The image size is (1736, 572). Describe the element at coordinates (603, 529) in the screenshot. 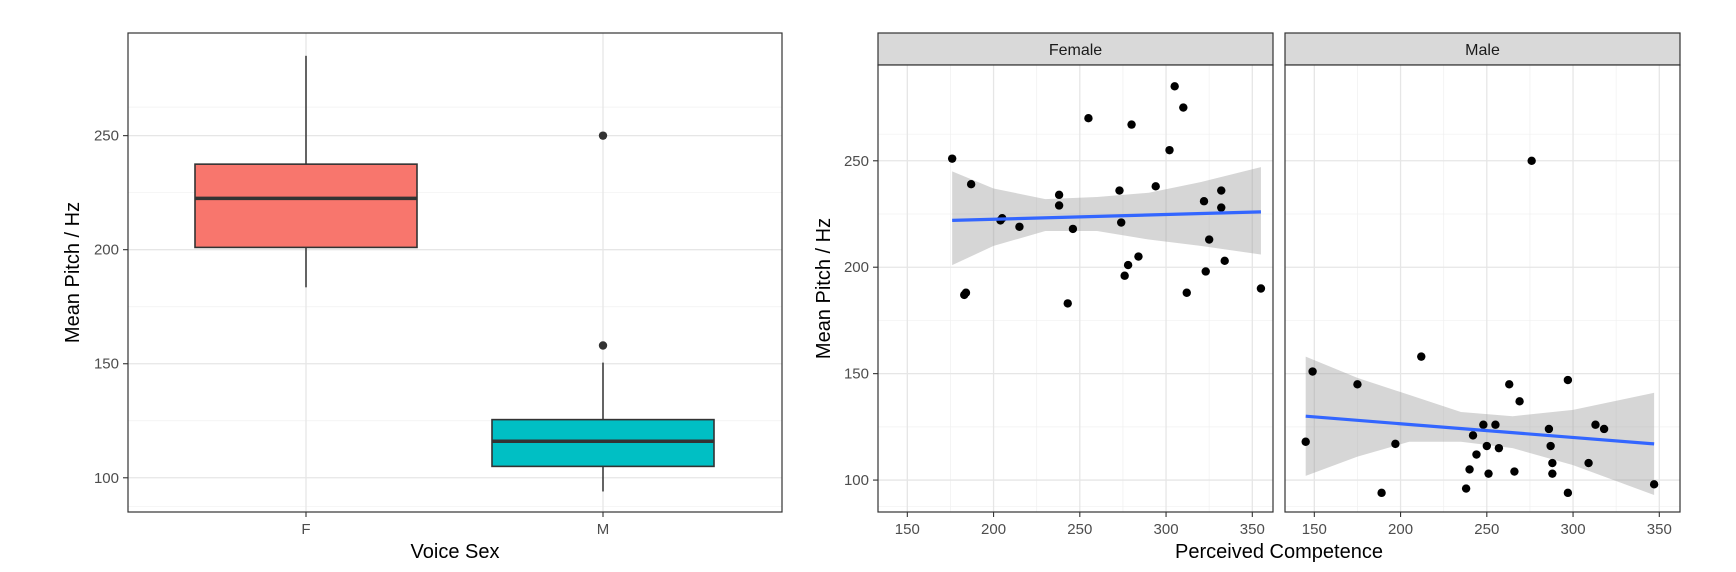

I see `x-tick-label: M` at that location.